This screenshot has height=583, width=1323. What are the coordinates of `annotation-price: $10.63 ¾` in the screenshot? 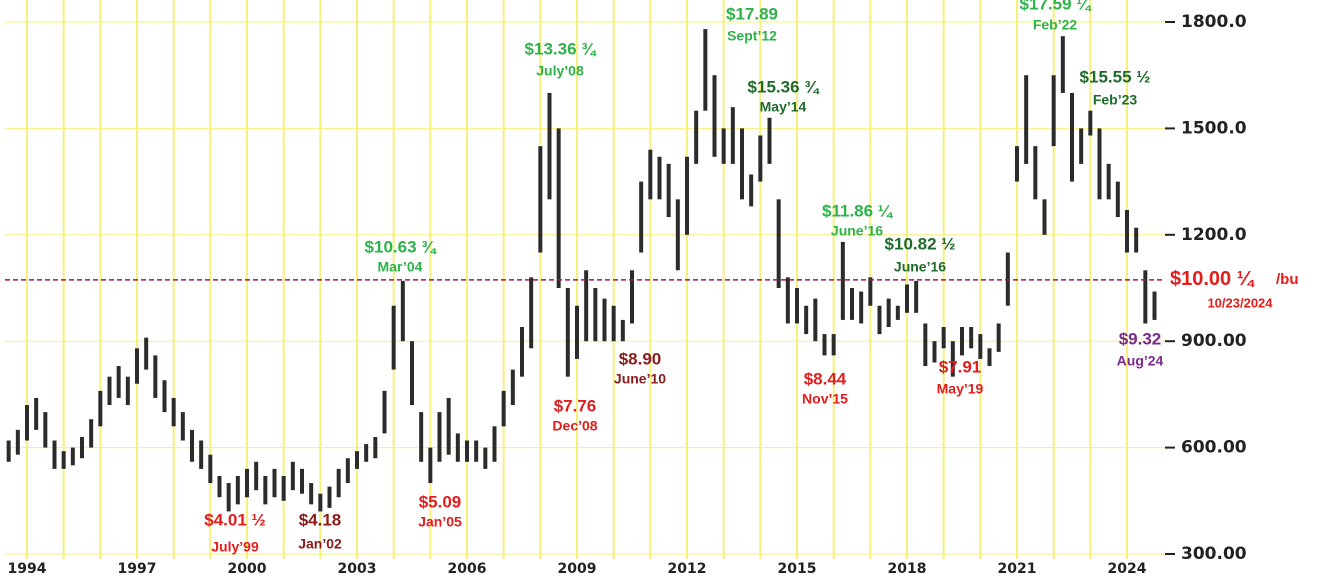 It's located at (401, 246).